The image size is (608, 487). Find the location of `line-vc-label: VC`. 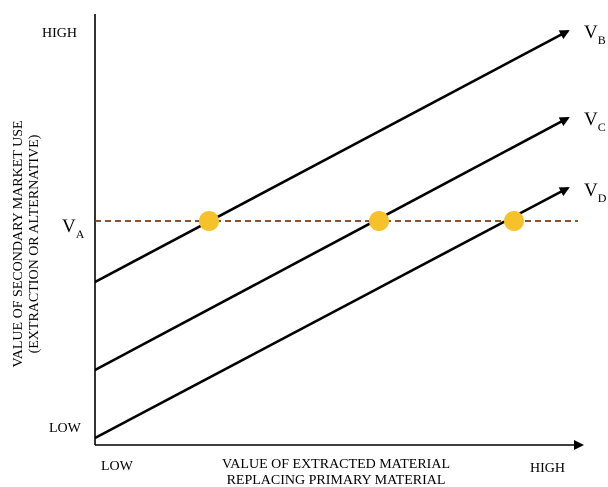

line-vc-label: VC is located at coordinates (595, 121).